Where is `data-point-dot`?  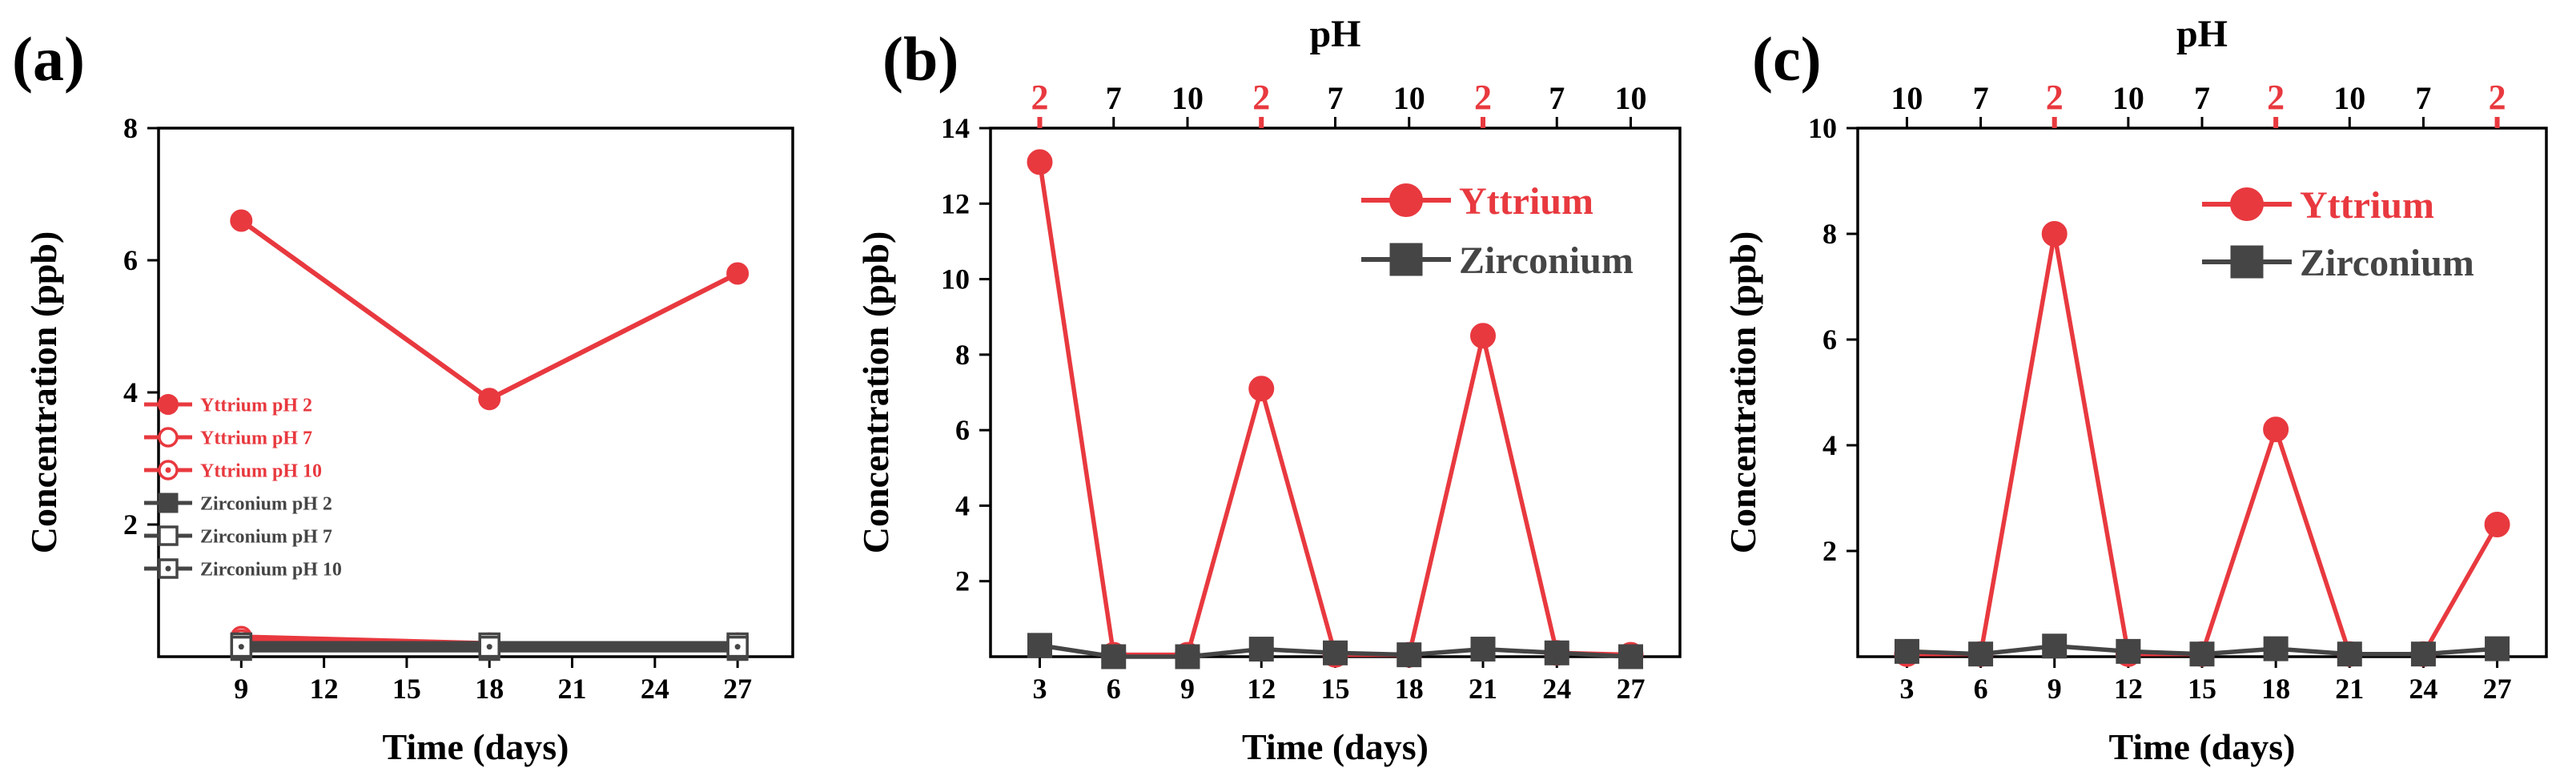
data-point-dot is located at coordinates (489, 647).